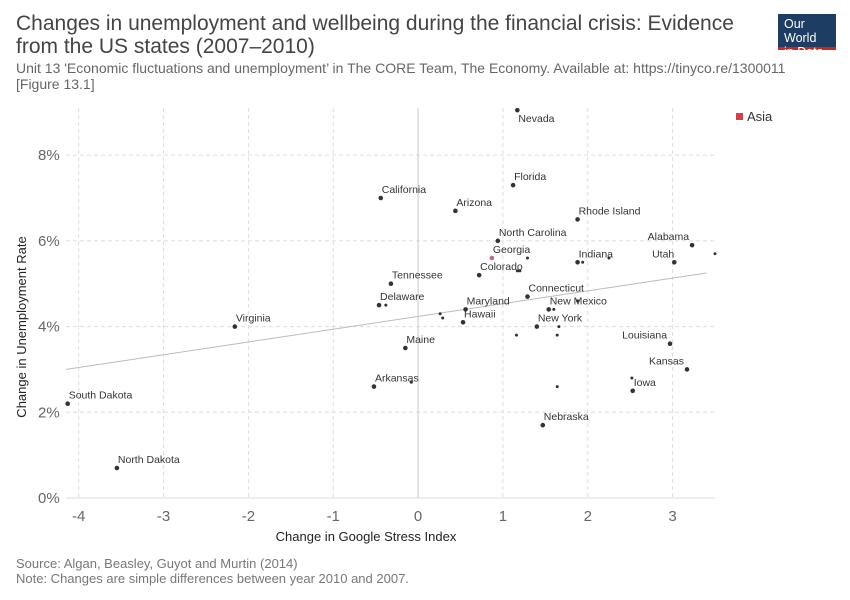  Describe the element at coordinates (672, 516) in the screenshot. I see `x-tick-label: 3` at that location.